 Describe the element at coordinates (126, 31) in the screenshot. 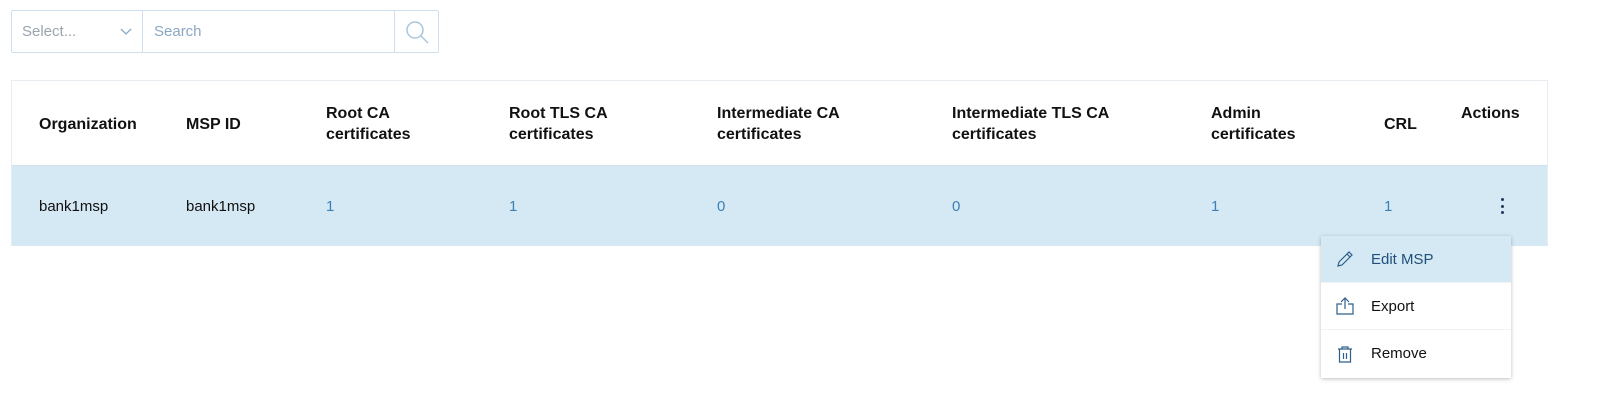

I see `chevron-down-icon` at that location.